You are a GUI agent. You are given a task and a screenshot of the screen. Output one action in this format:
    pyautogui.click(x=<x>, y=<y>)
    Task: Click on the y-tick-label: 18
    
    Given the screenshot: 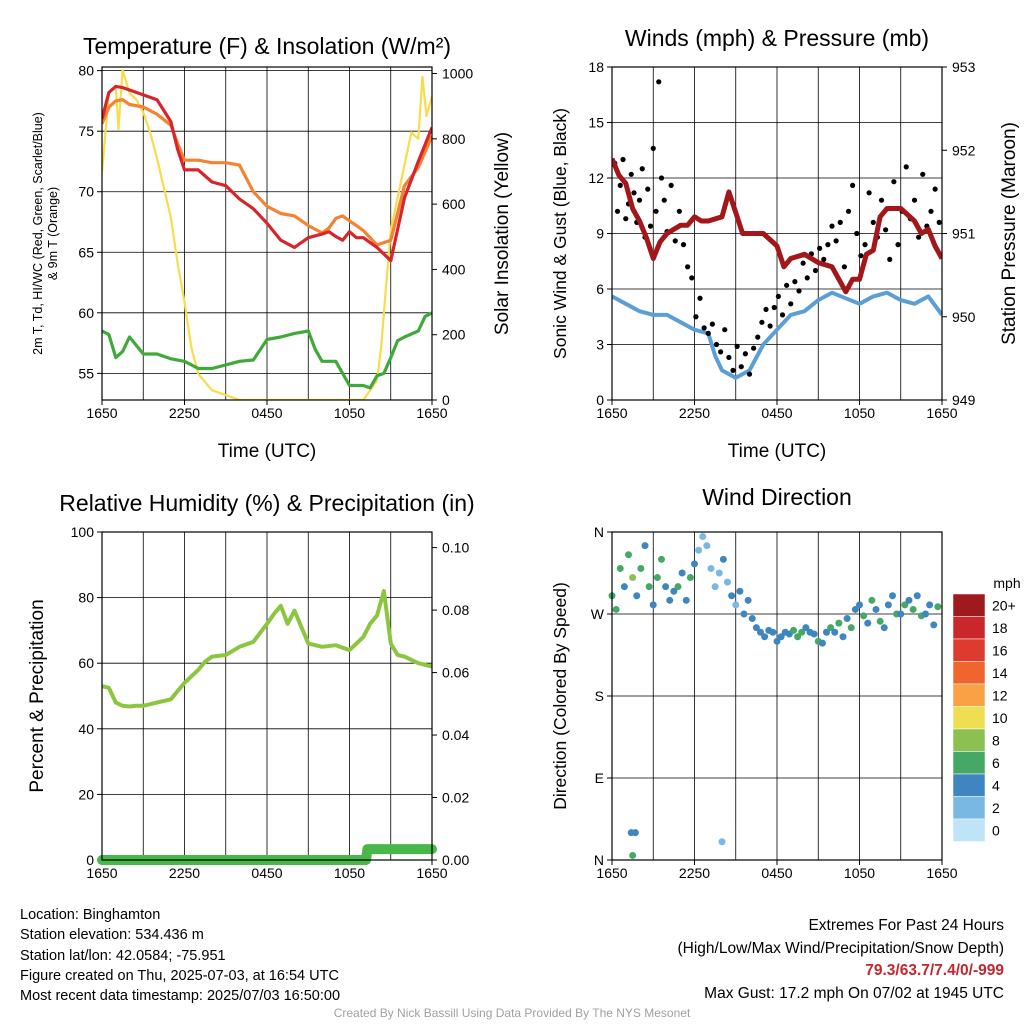 What is the action you would take?
    pyautogui.click(x=596, y=67)
    